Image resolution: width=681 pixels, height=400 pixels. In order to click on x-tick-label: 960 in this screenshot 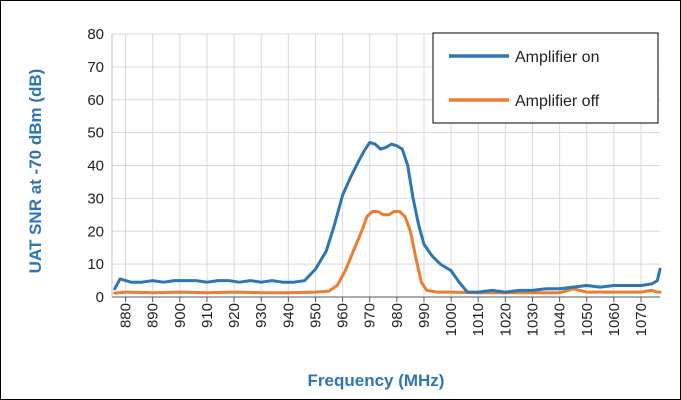, I will do `click(343, 315)`.